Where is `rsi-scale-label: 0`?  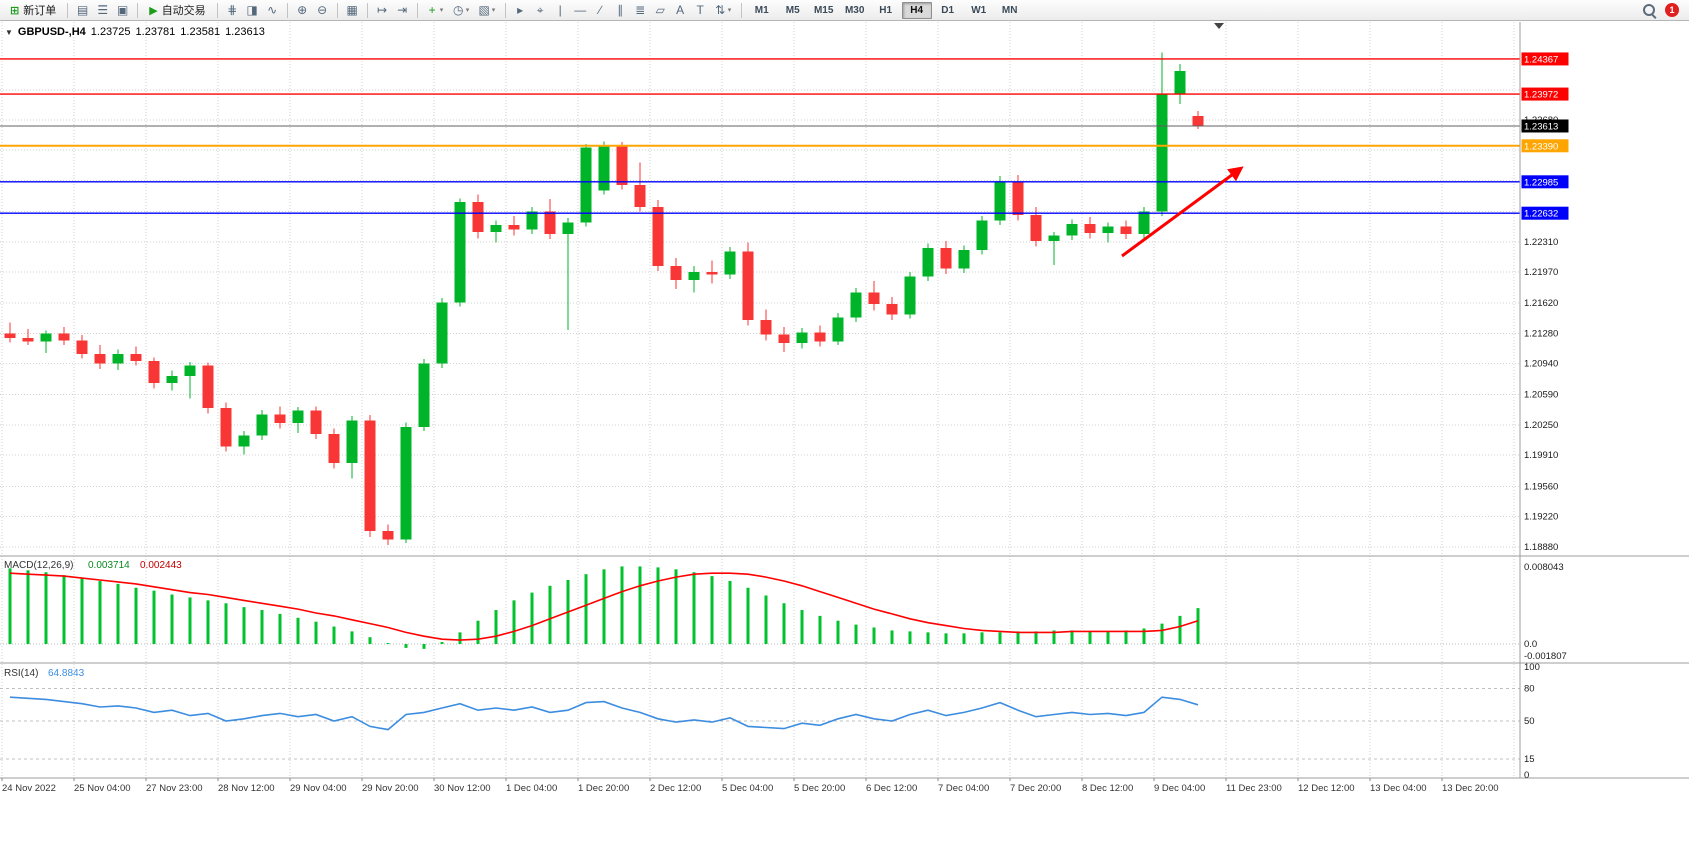 rsi-scale-label: 0 is located at coordinates (1526, 775).